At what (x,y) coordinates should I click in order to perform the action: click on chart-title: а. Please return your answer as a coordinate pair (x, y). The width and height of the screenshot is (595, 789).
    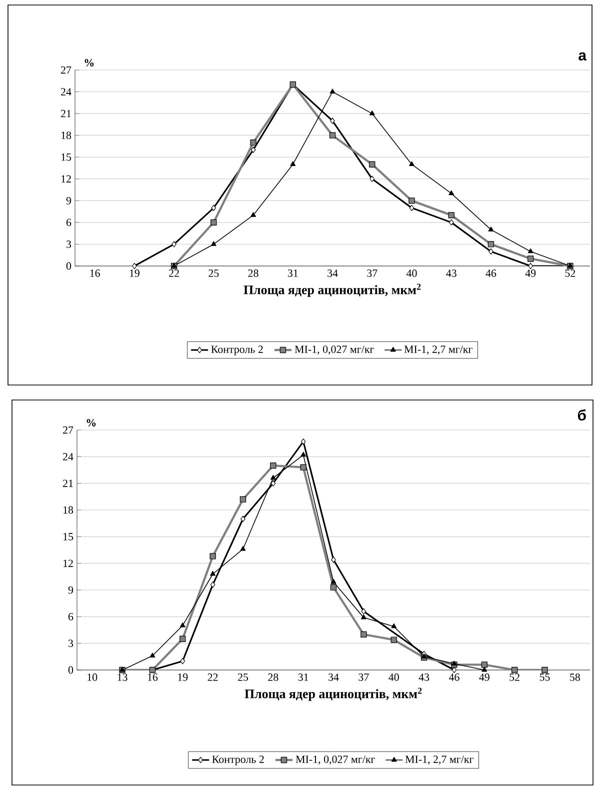
    Looking at the image, I should click on (582, 56).